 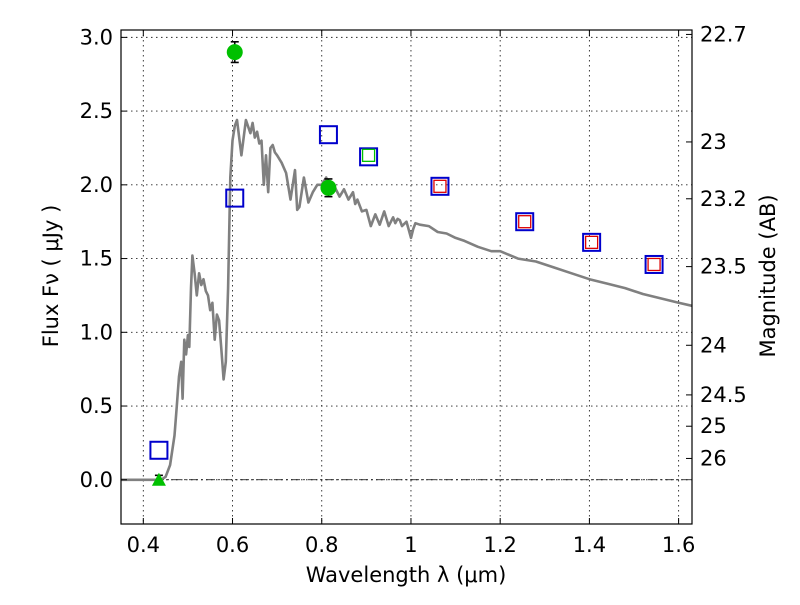 I want to click on y2-axis-label: Magnitude (AB), so click(x=768, y=275).